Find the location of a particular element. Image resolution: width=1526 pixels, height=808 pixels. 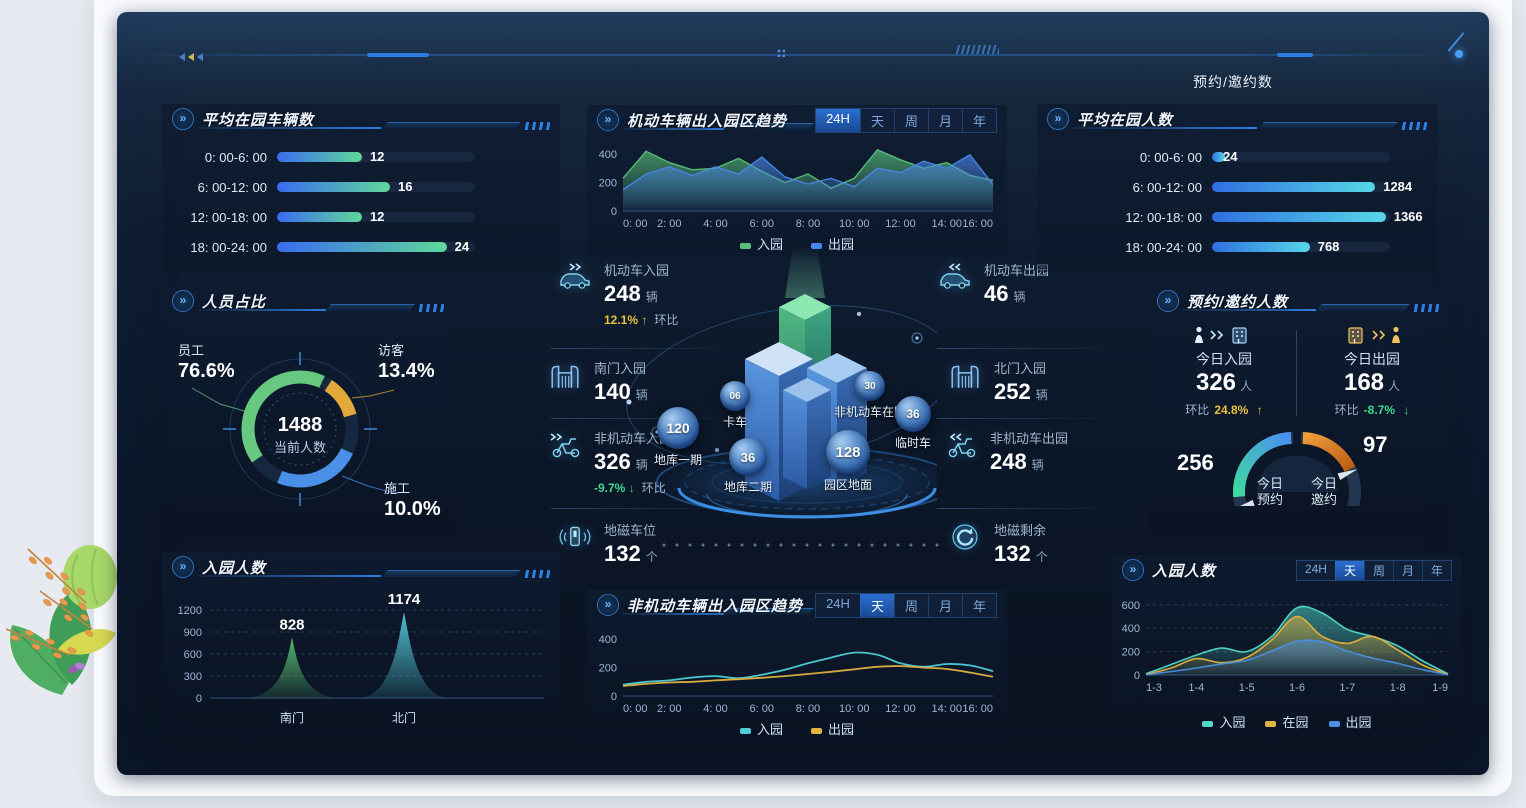

zone-bubble: 06 is located at coordinates (735, 396).